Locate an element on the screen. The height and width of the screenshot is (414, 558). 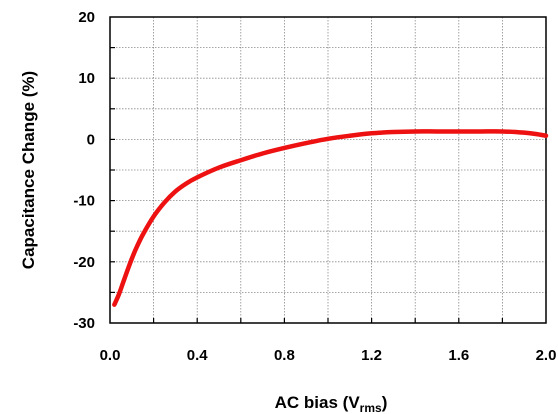
x-axis-title-main: AC bias (V is located at coordinates (318, 402).